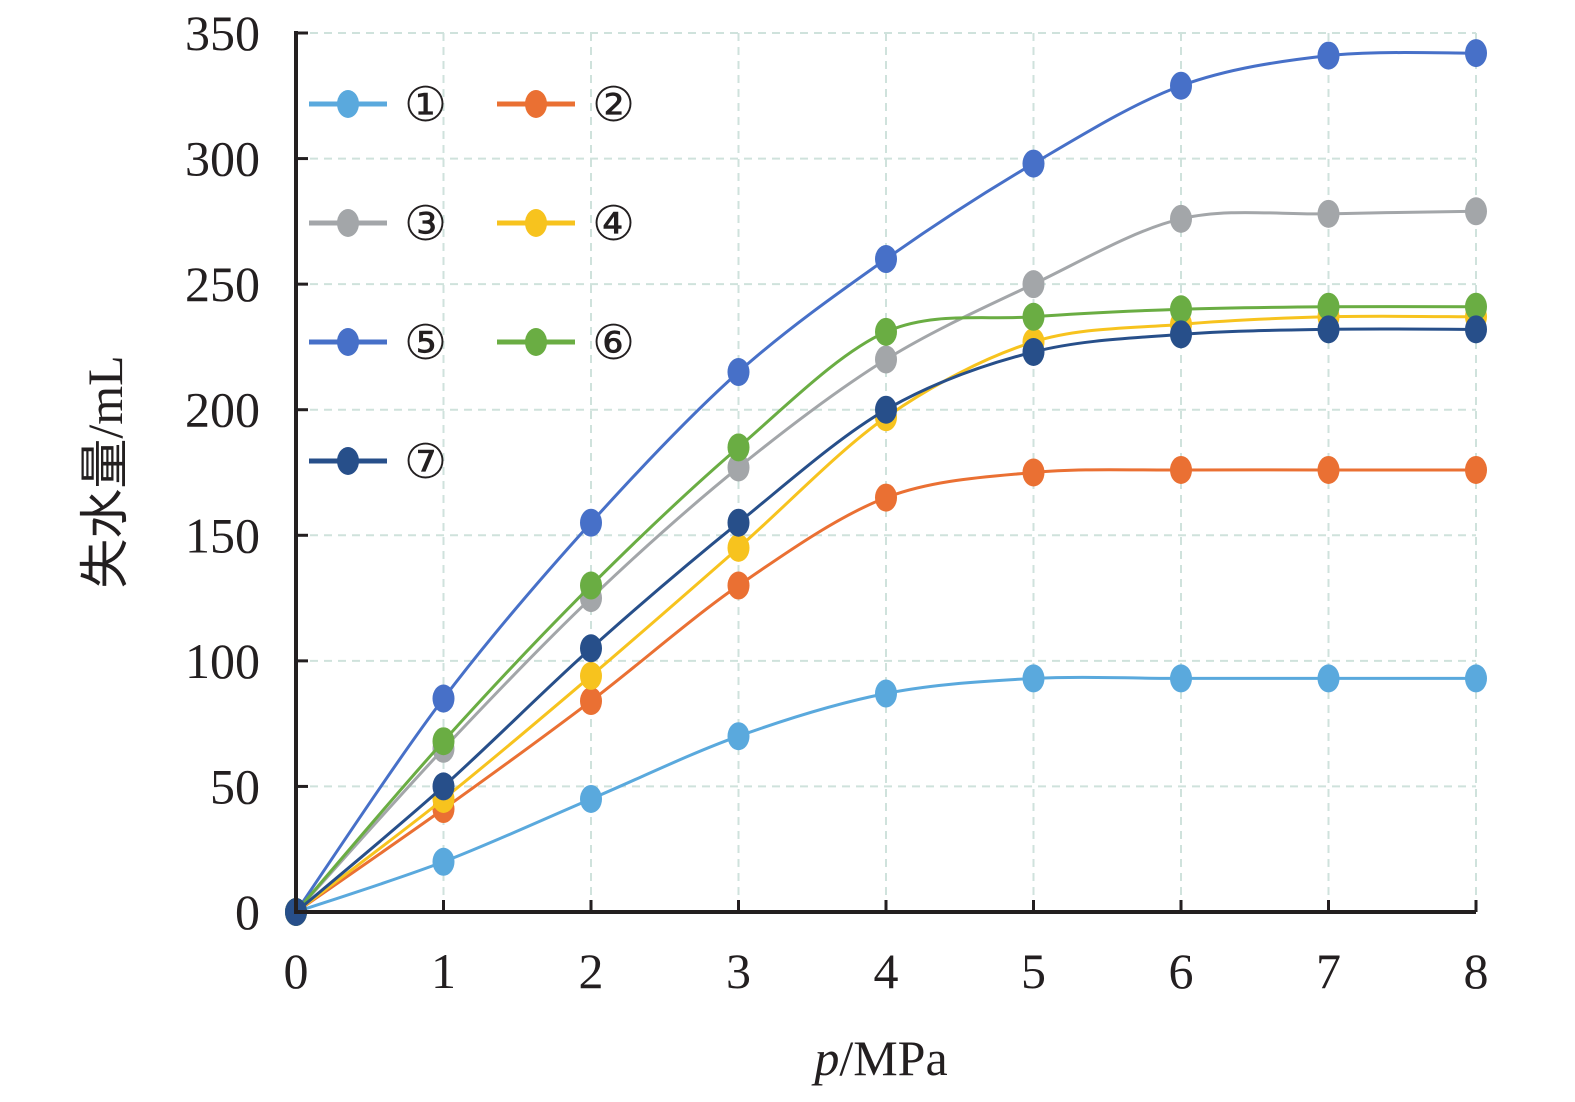  Describe the element at coordinates (591, 971) in the screenshot. I see `x-tick-label: 2` at that location.